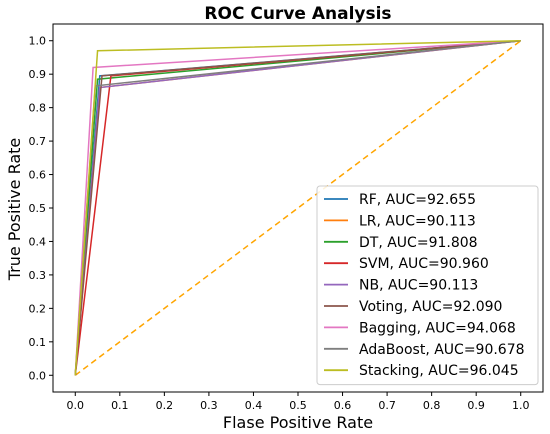 This screenshot has height=434, width=550. Describe the element at coordinates (297, 14) in the screenshot. I see `chart-title: ROC Curve Analysis` at that location.